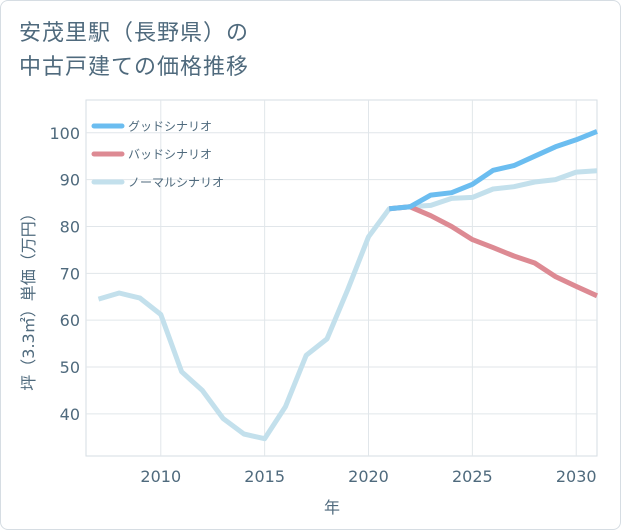 The width and height of the screenshot is (621, 530). I want to click on y-axis-label: 坪（3.3㎡）単価（万円）, so click(28, 297).